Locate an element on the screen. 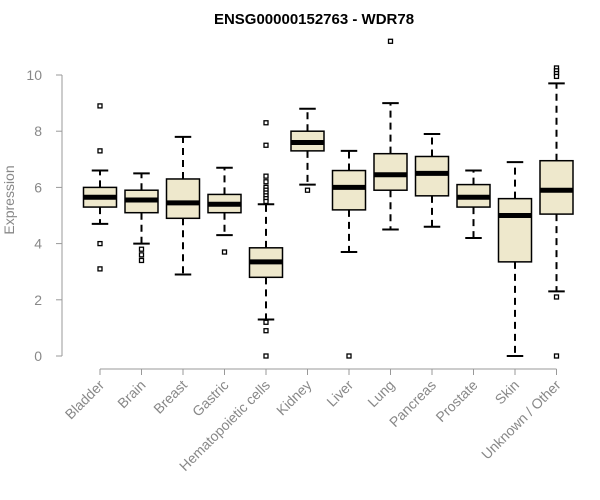 The height and width of the screenshot is (500, 600). box-prostate is located at coordinates (473, 204).